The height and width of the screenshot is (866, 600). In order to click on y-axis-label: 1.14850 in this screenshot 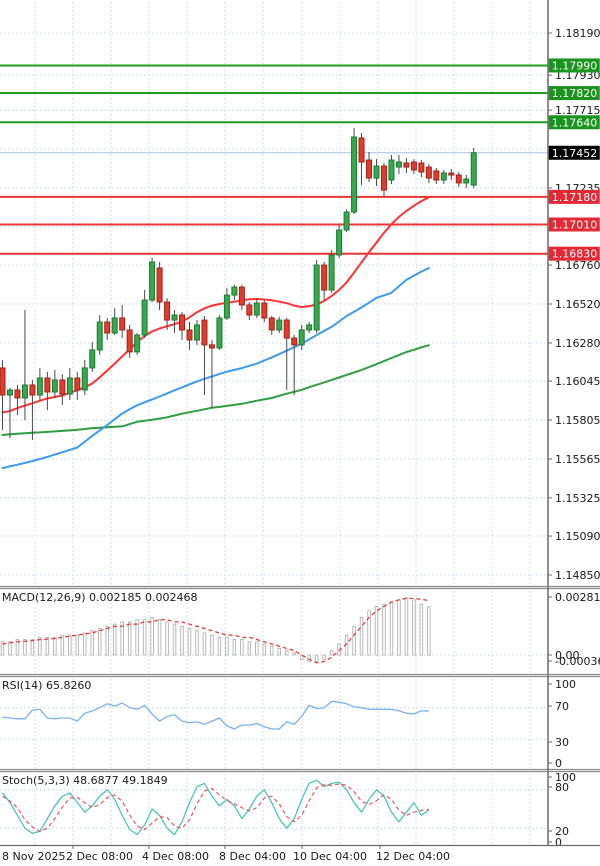, I will do `click(577, 575)`.